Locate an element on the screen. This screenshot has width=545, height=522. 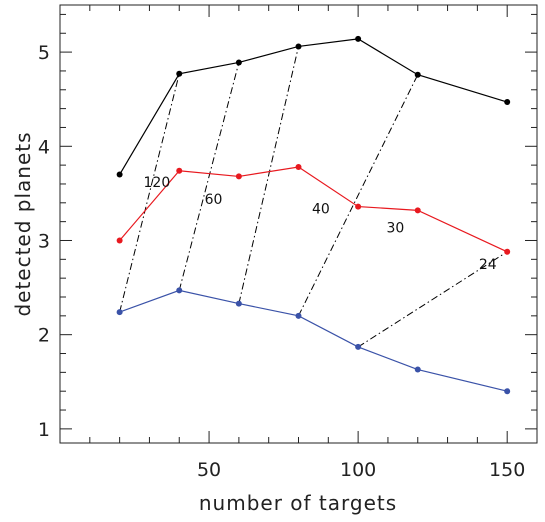
connector-label: 40 is located at coordinates (321, 209).